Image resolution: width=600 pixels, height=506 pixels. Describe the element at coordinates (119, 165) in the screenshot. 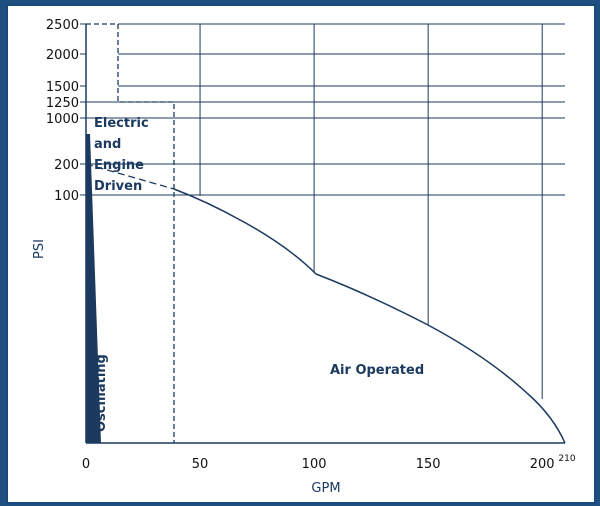

I see `region-label-electric-3: Engine` at that location.